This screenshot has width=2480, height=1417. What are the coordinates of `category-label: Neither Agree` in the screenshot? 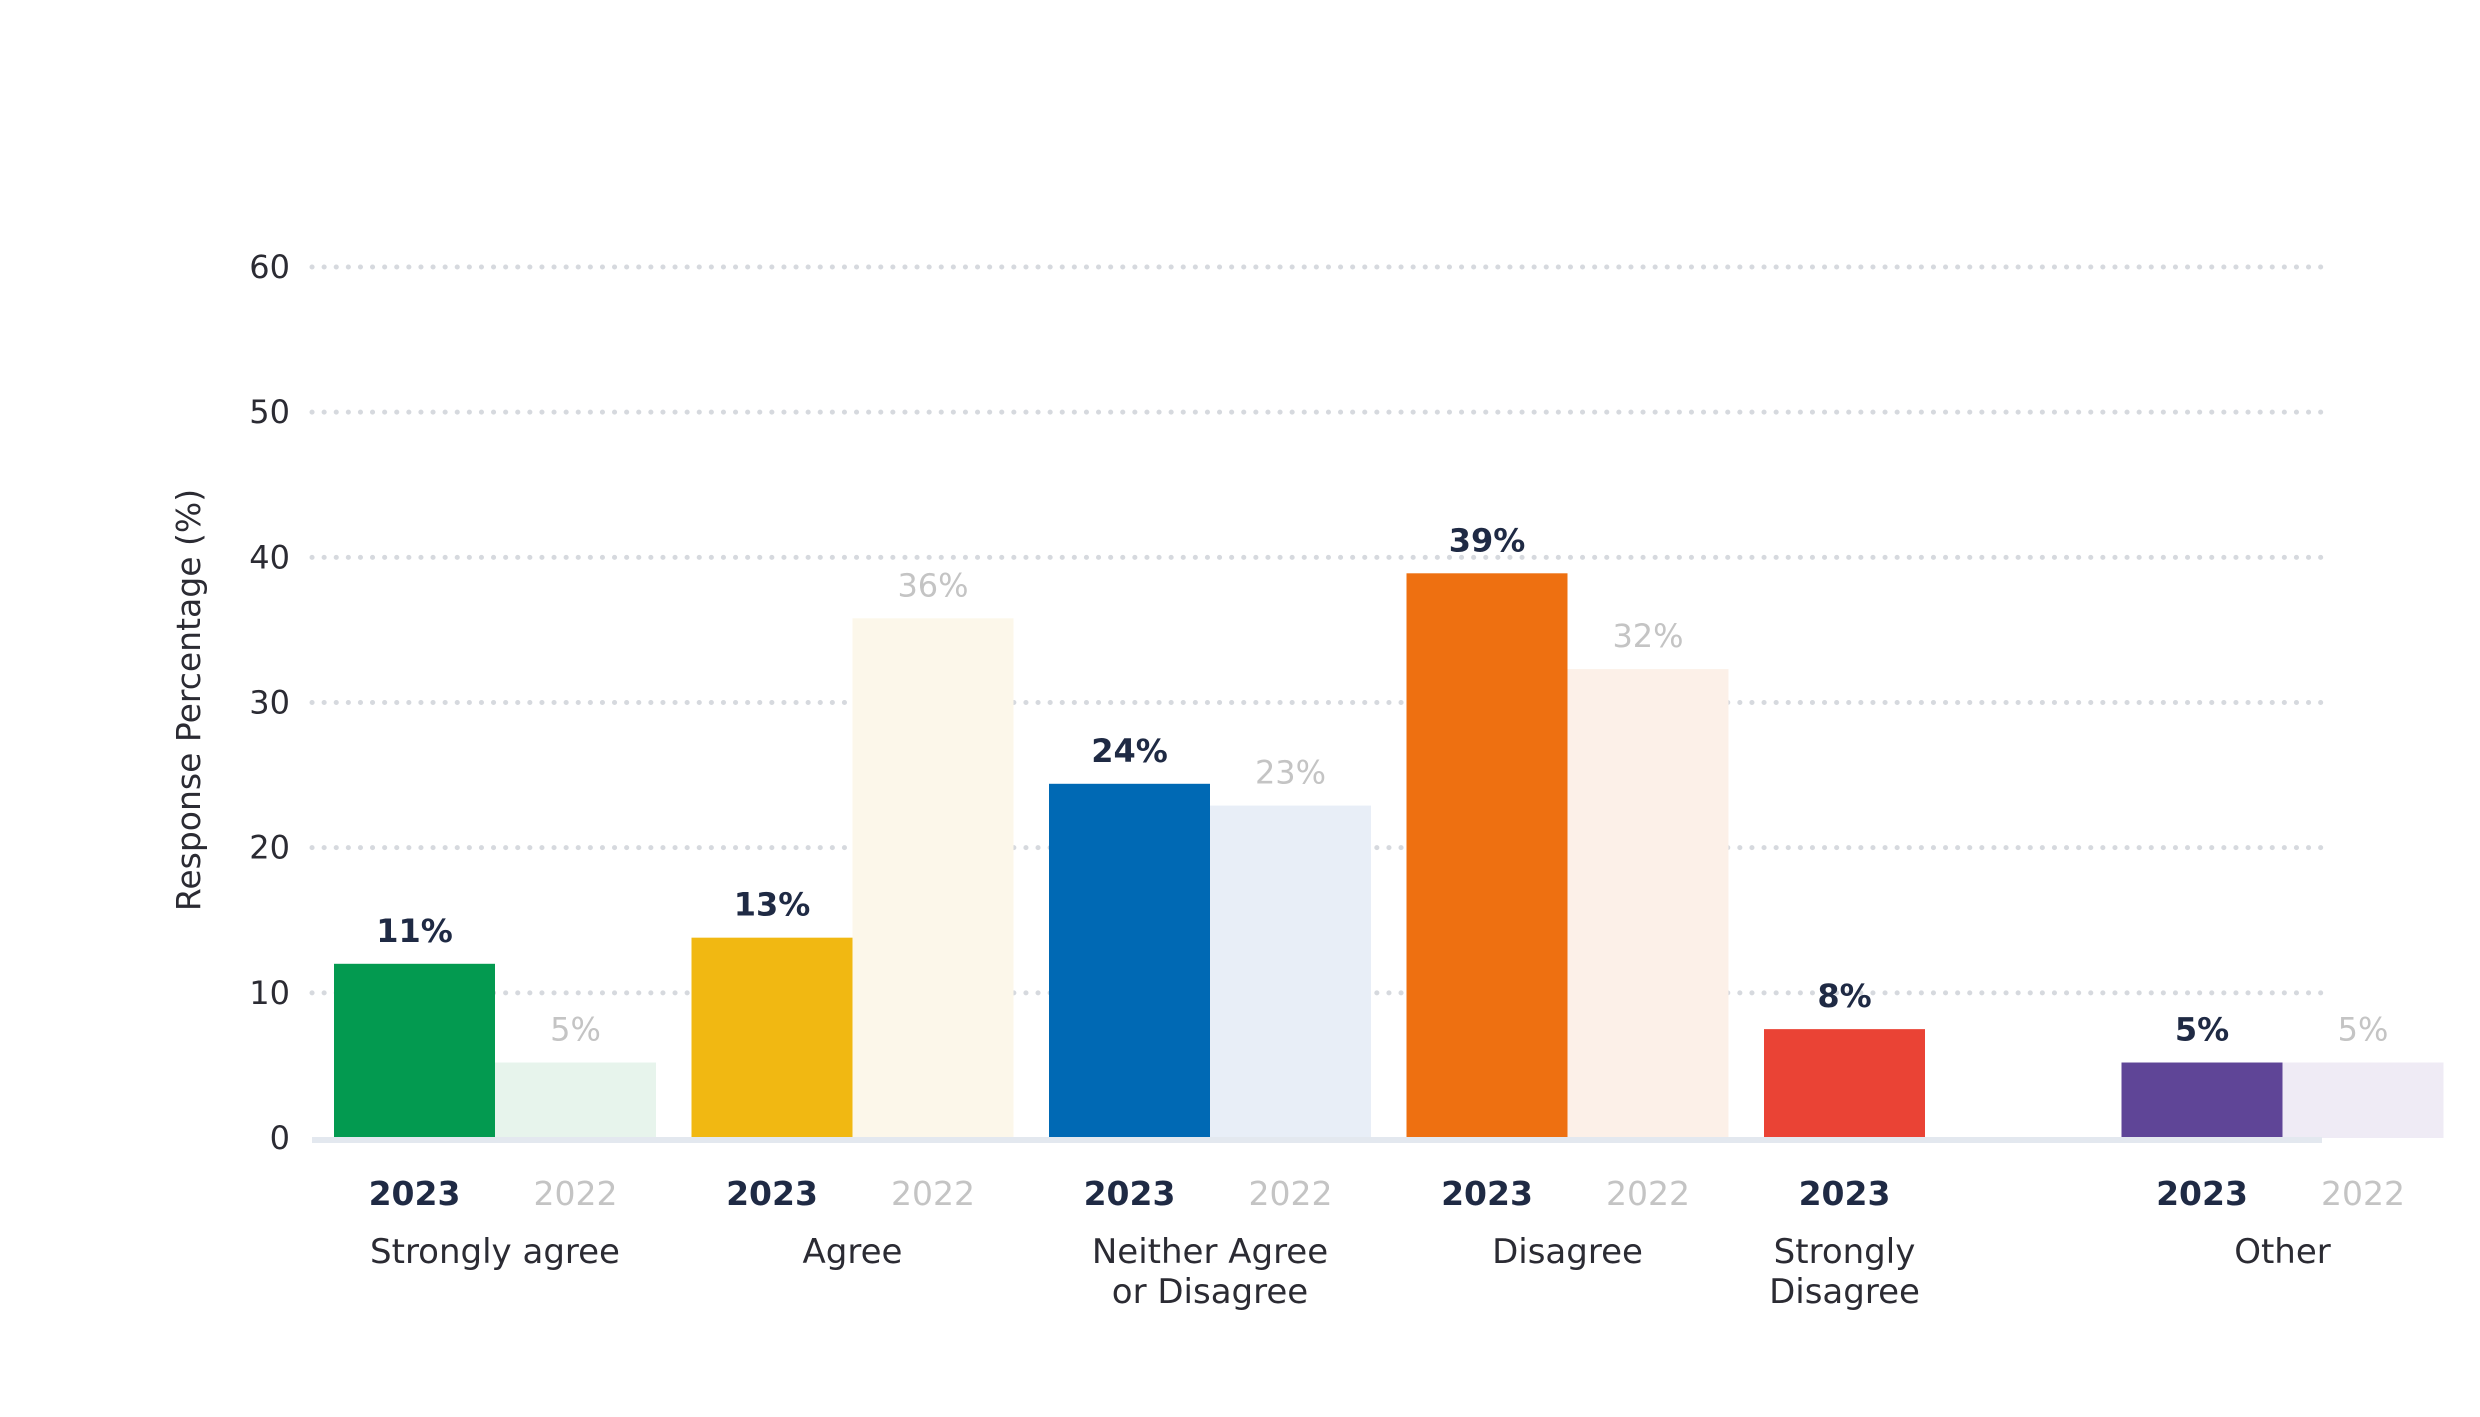 It's located at (1210, 1252).